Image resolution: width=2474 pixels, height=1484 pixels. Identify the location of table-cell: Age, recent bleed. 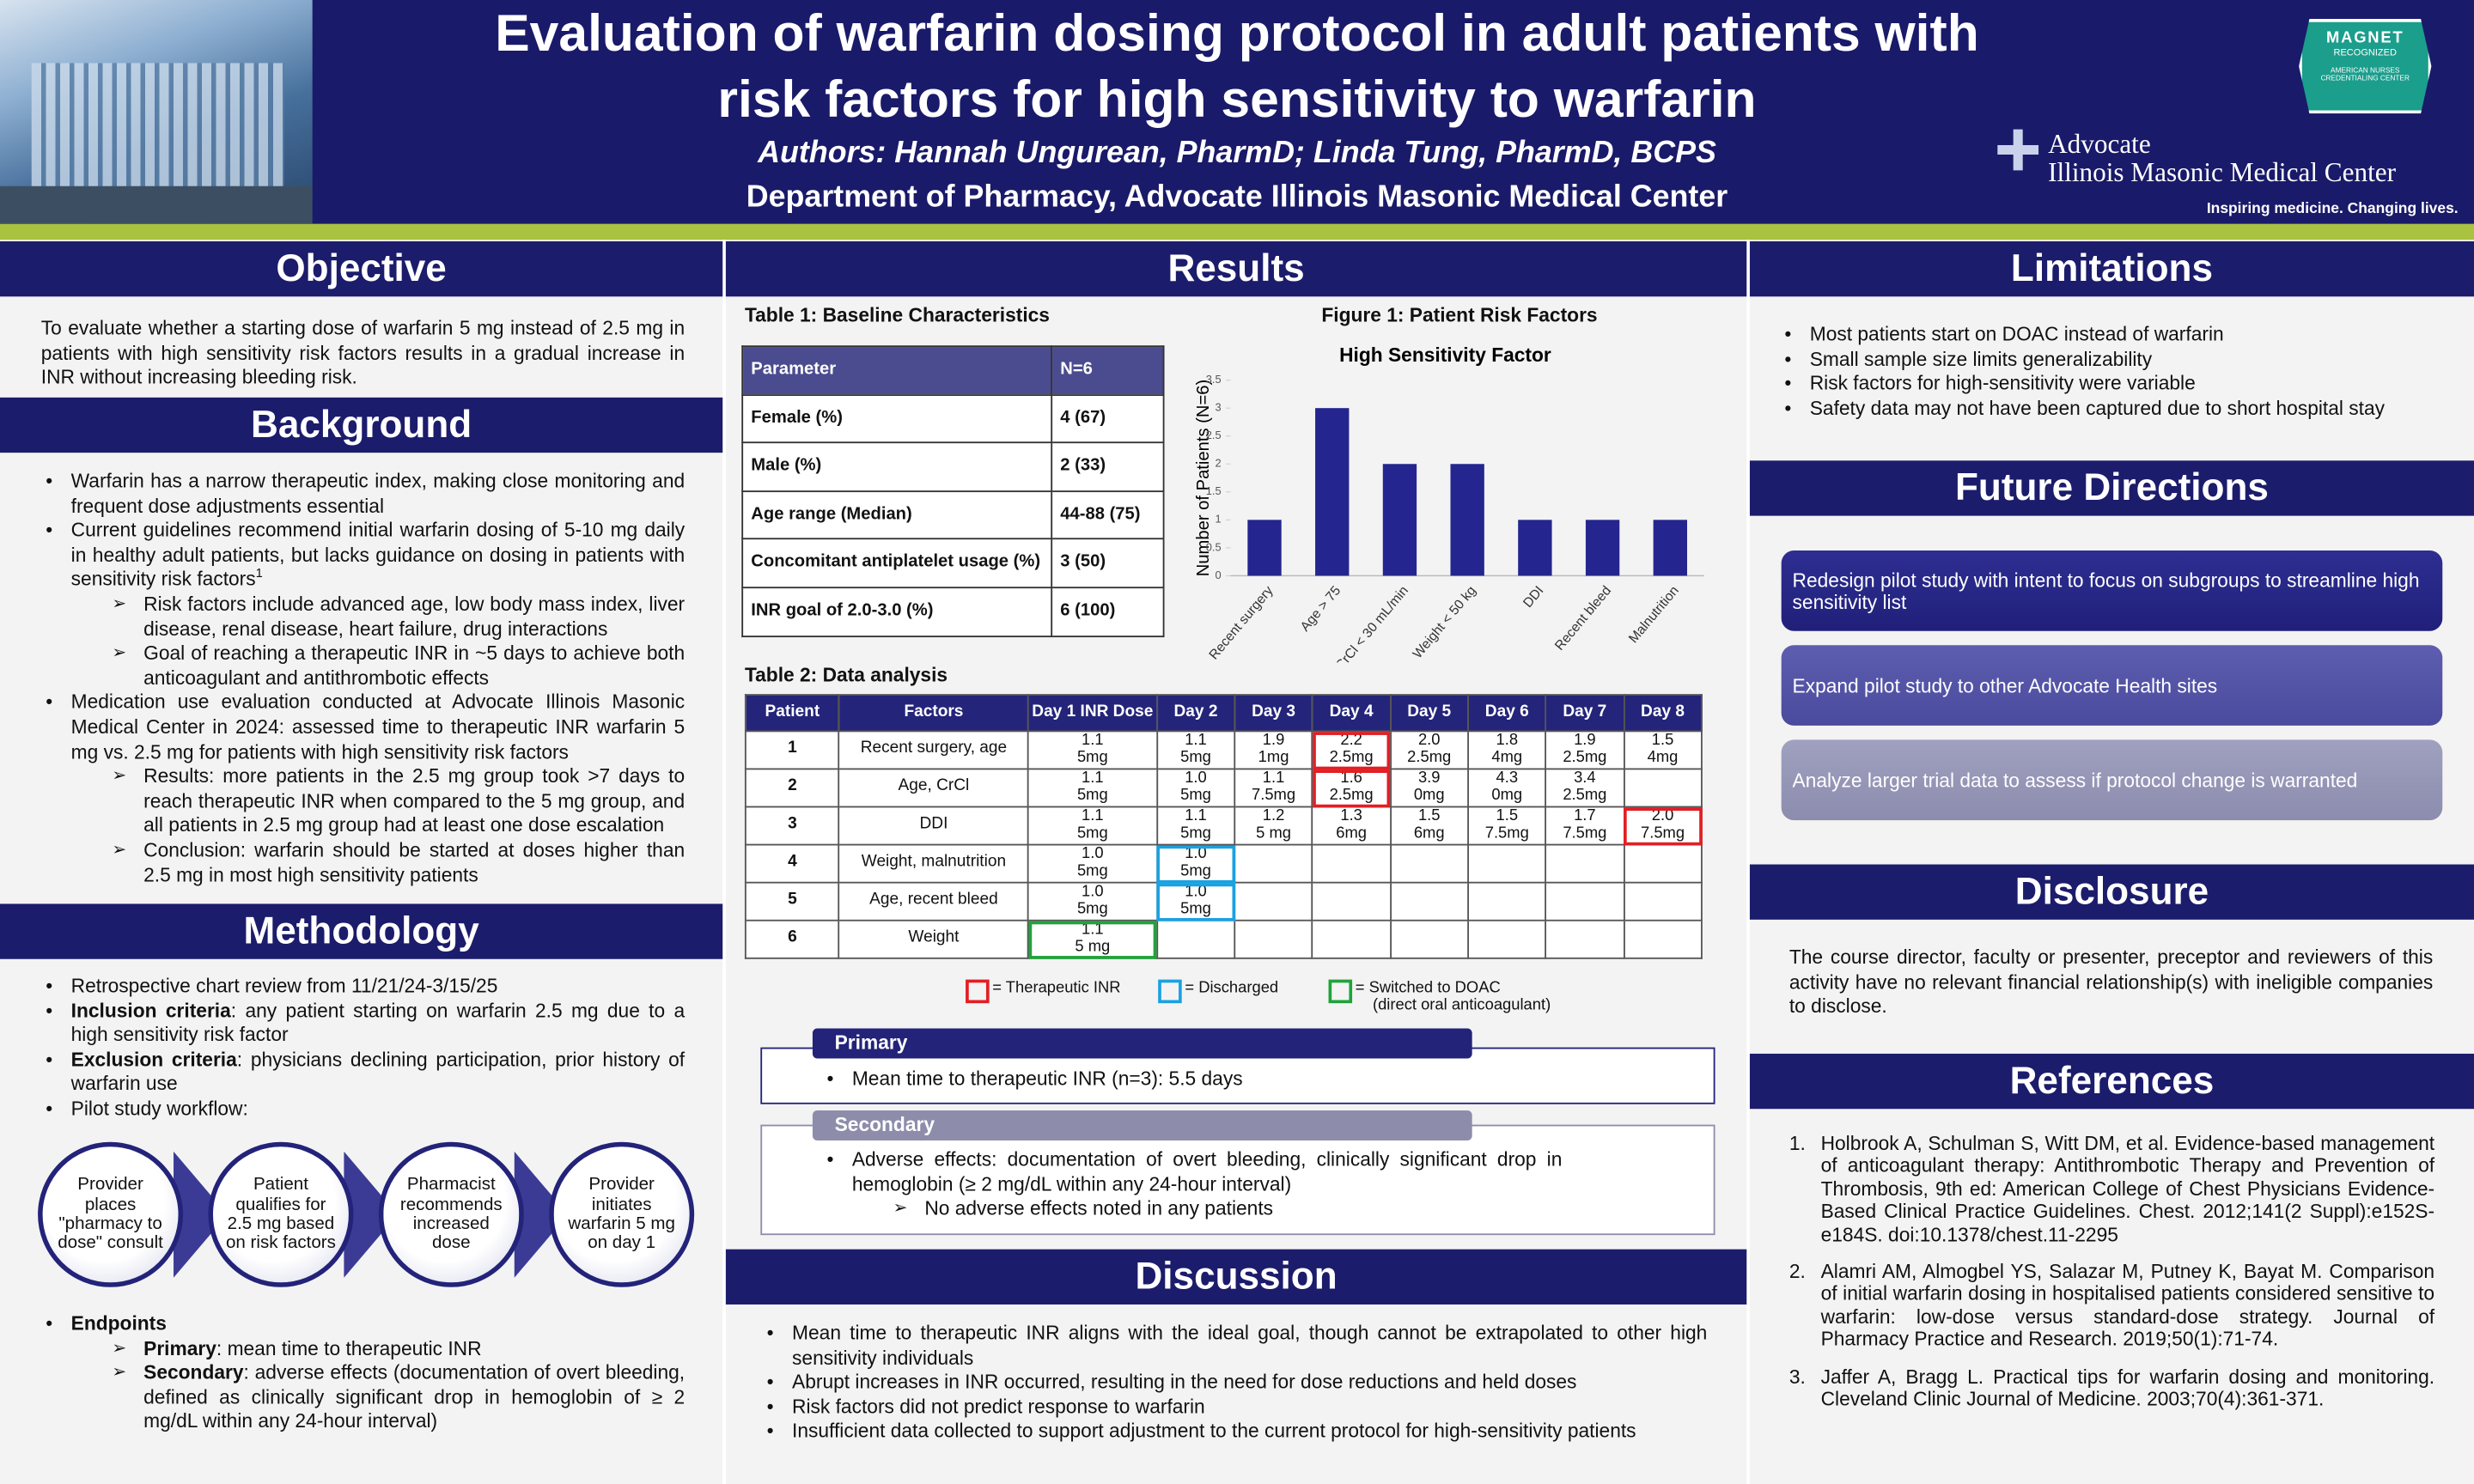
(933, 901).